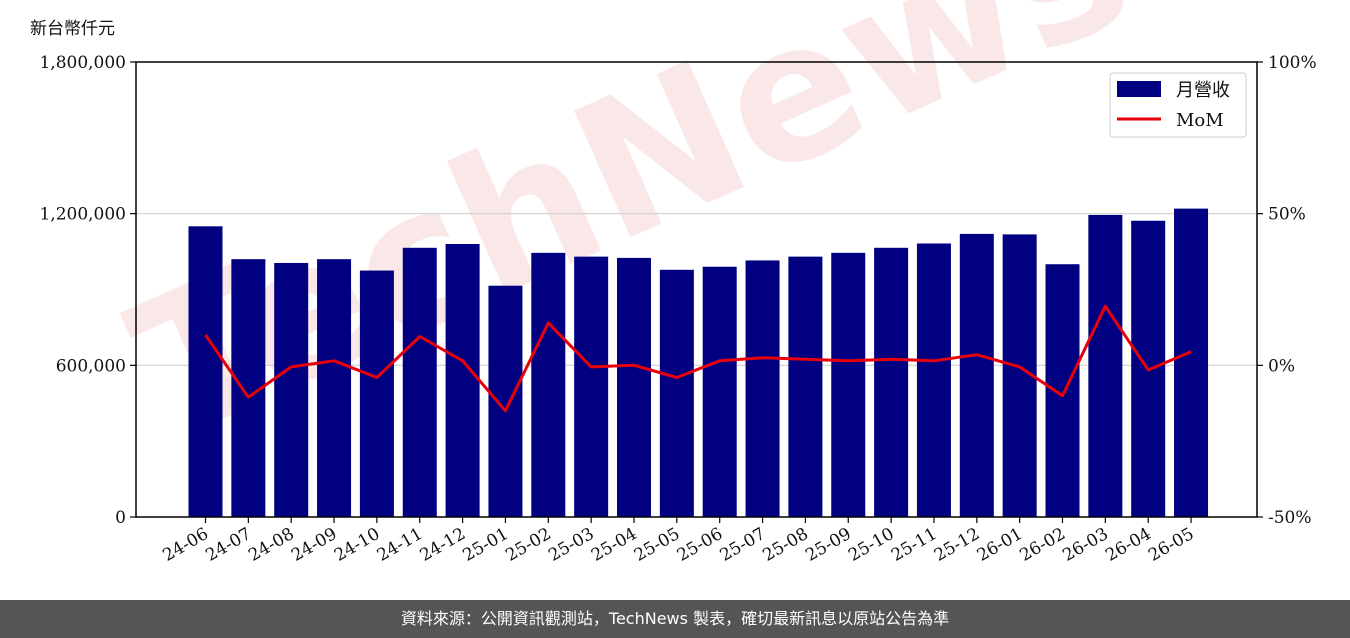 The width and height of the screenshot is (1350, 638). I want to click on x-tick-label: 25-06, so click(700, 545).